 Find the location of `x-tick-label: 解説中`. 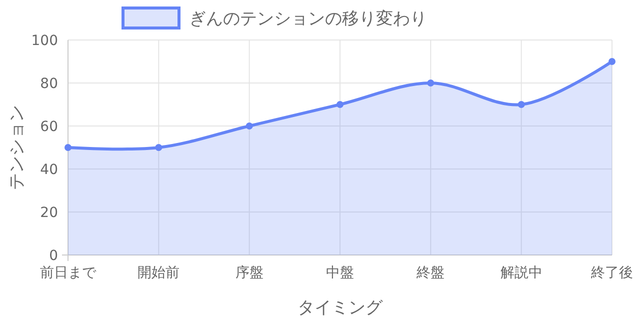

x-tick-label: 解説中 is located at coordinates (521, 273).